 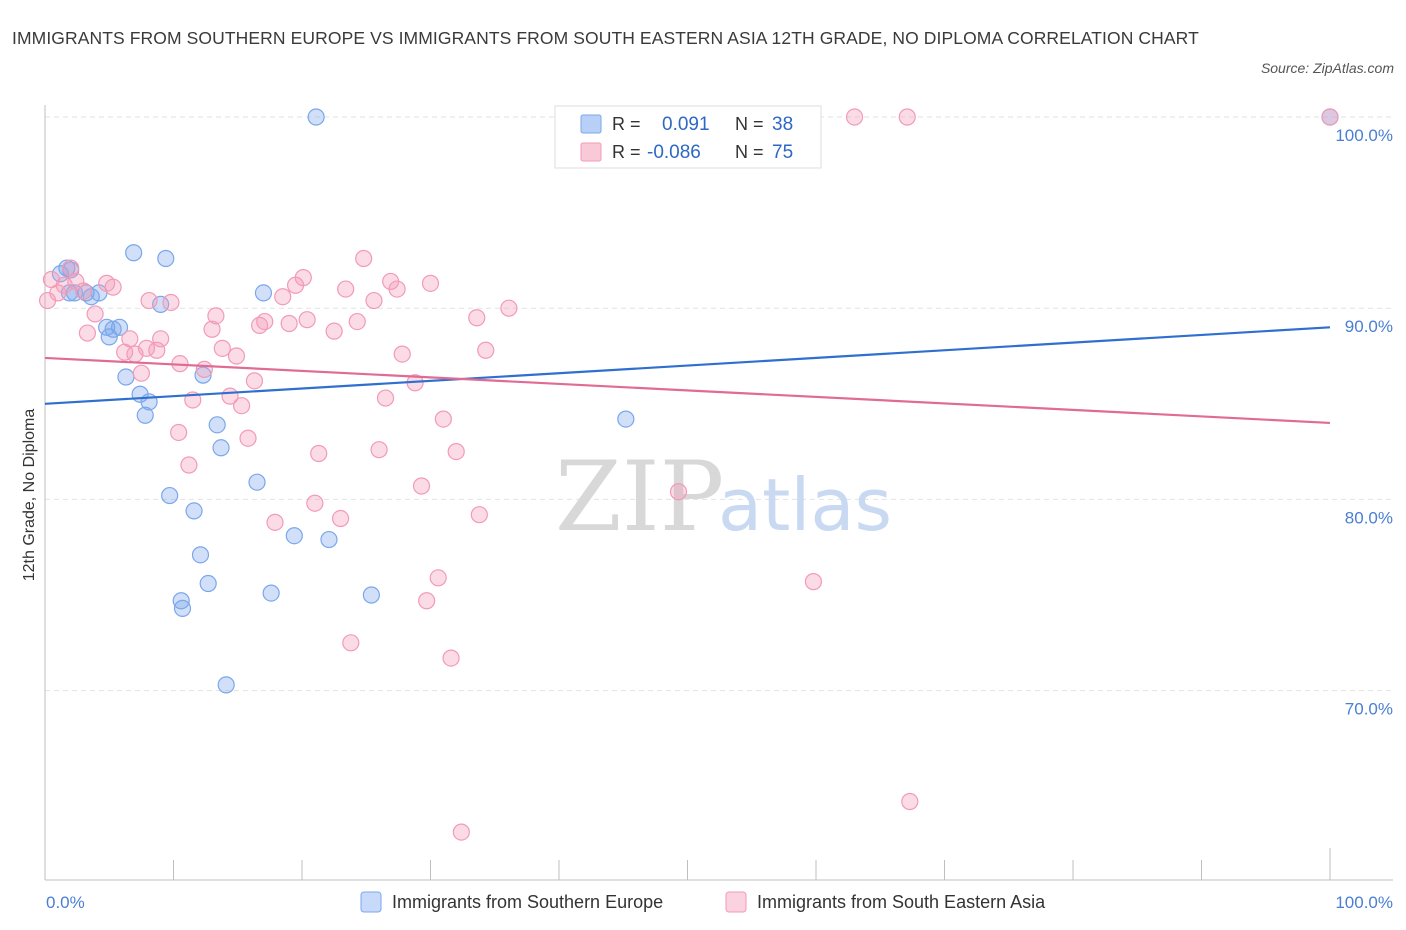 I want to click on legend-r-value-2: -0.086, so click(x=674, y=152).